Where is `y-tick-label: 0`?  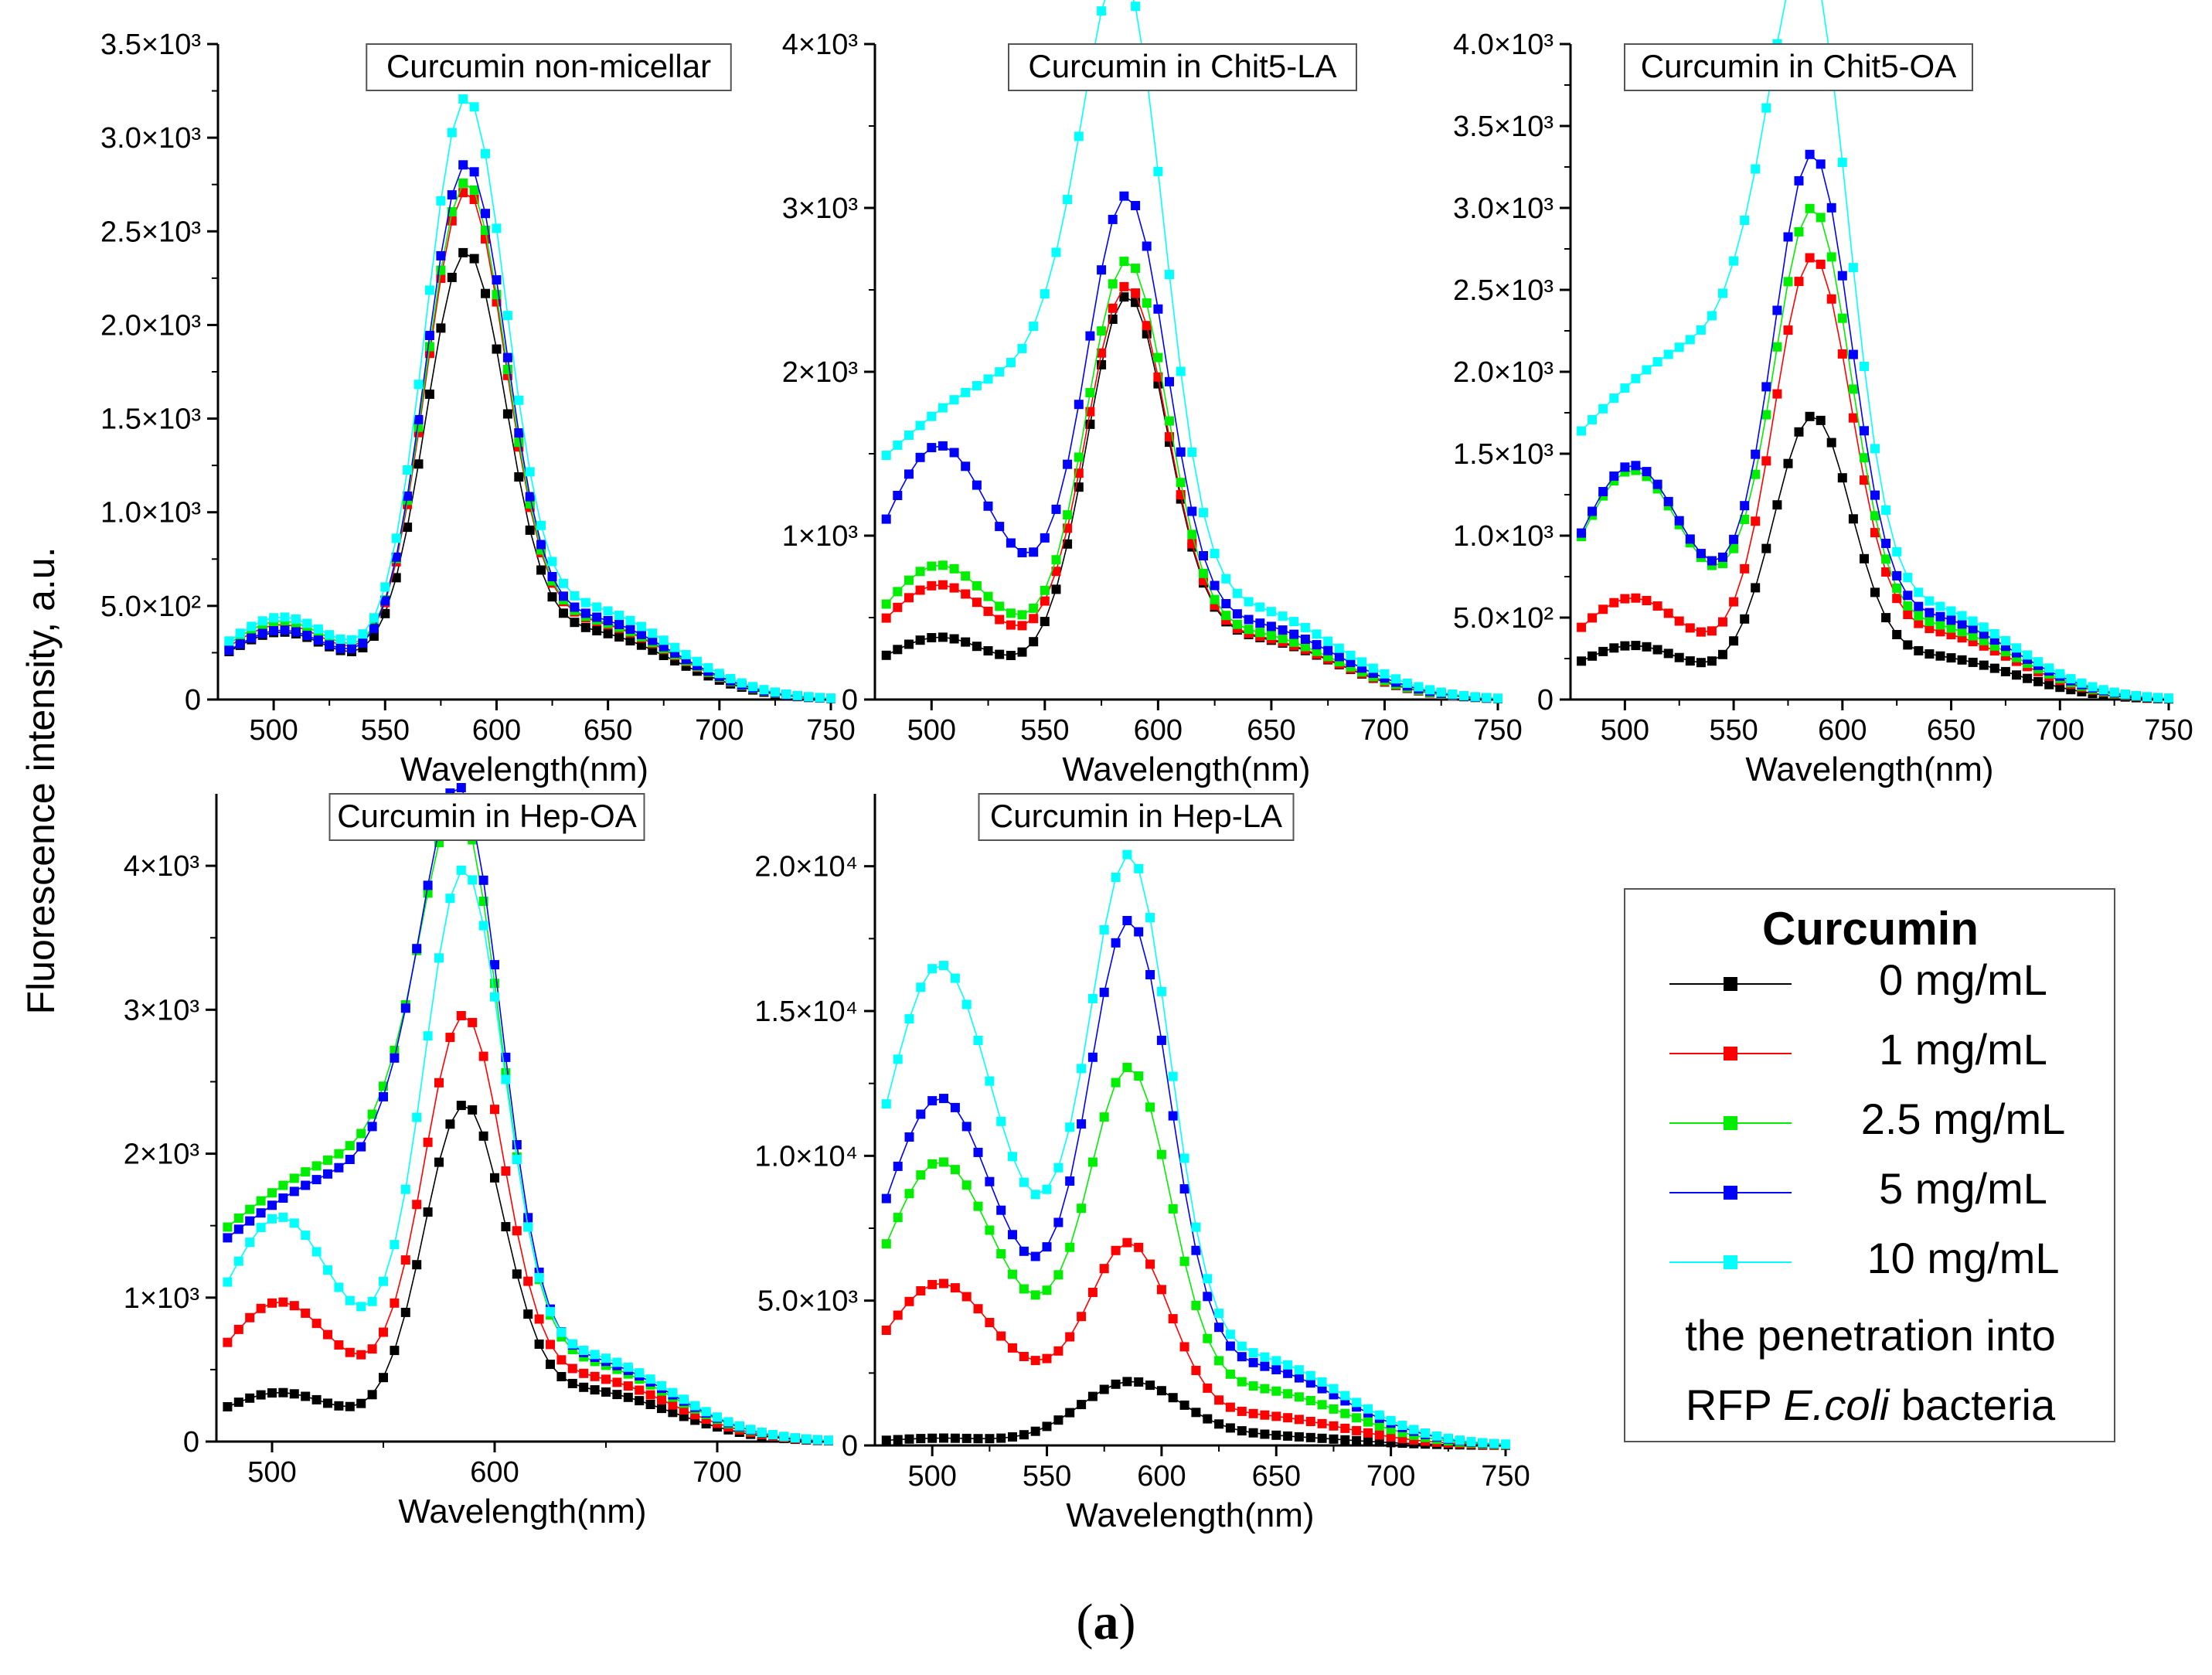
y-tick-label: 0 is located at coordinates (850, 1446).